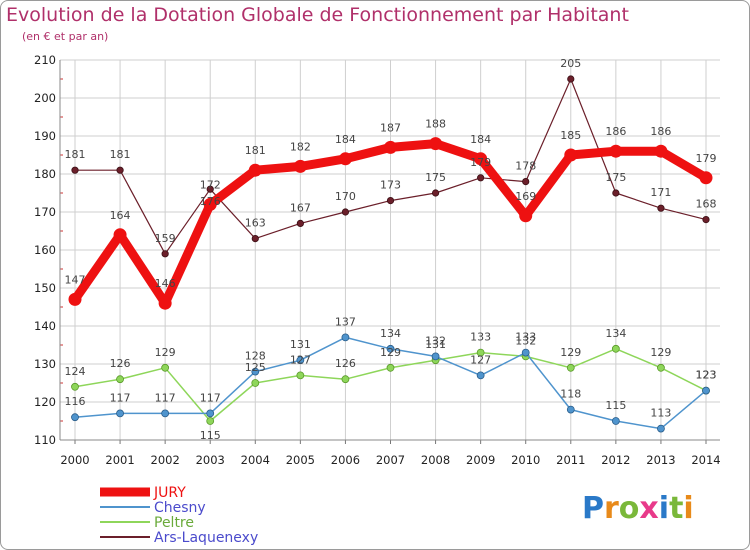 Image resolution: width=750 pixels, height=550 pixels. I want to click on point-jury-2010, so click(526, 216).